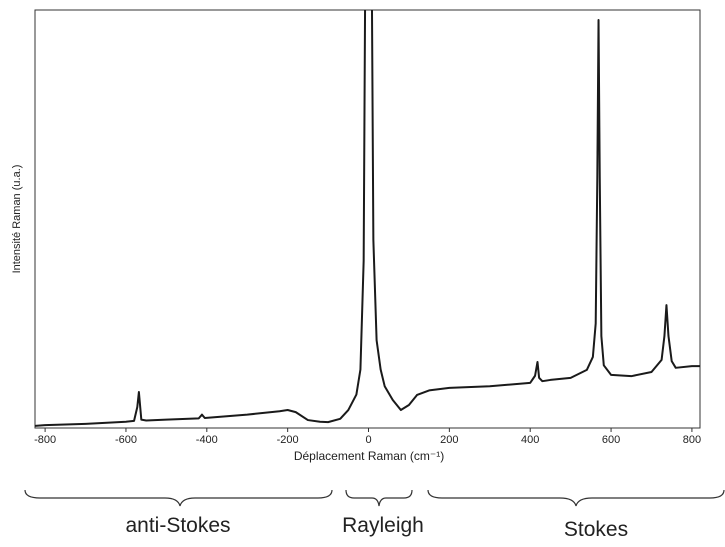 This screenshot has width=725, height=547. I want to click on x-tick-label: 800, so click(692, 440).